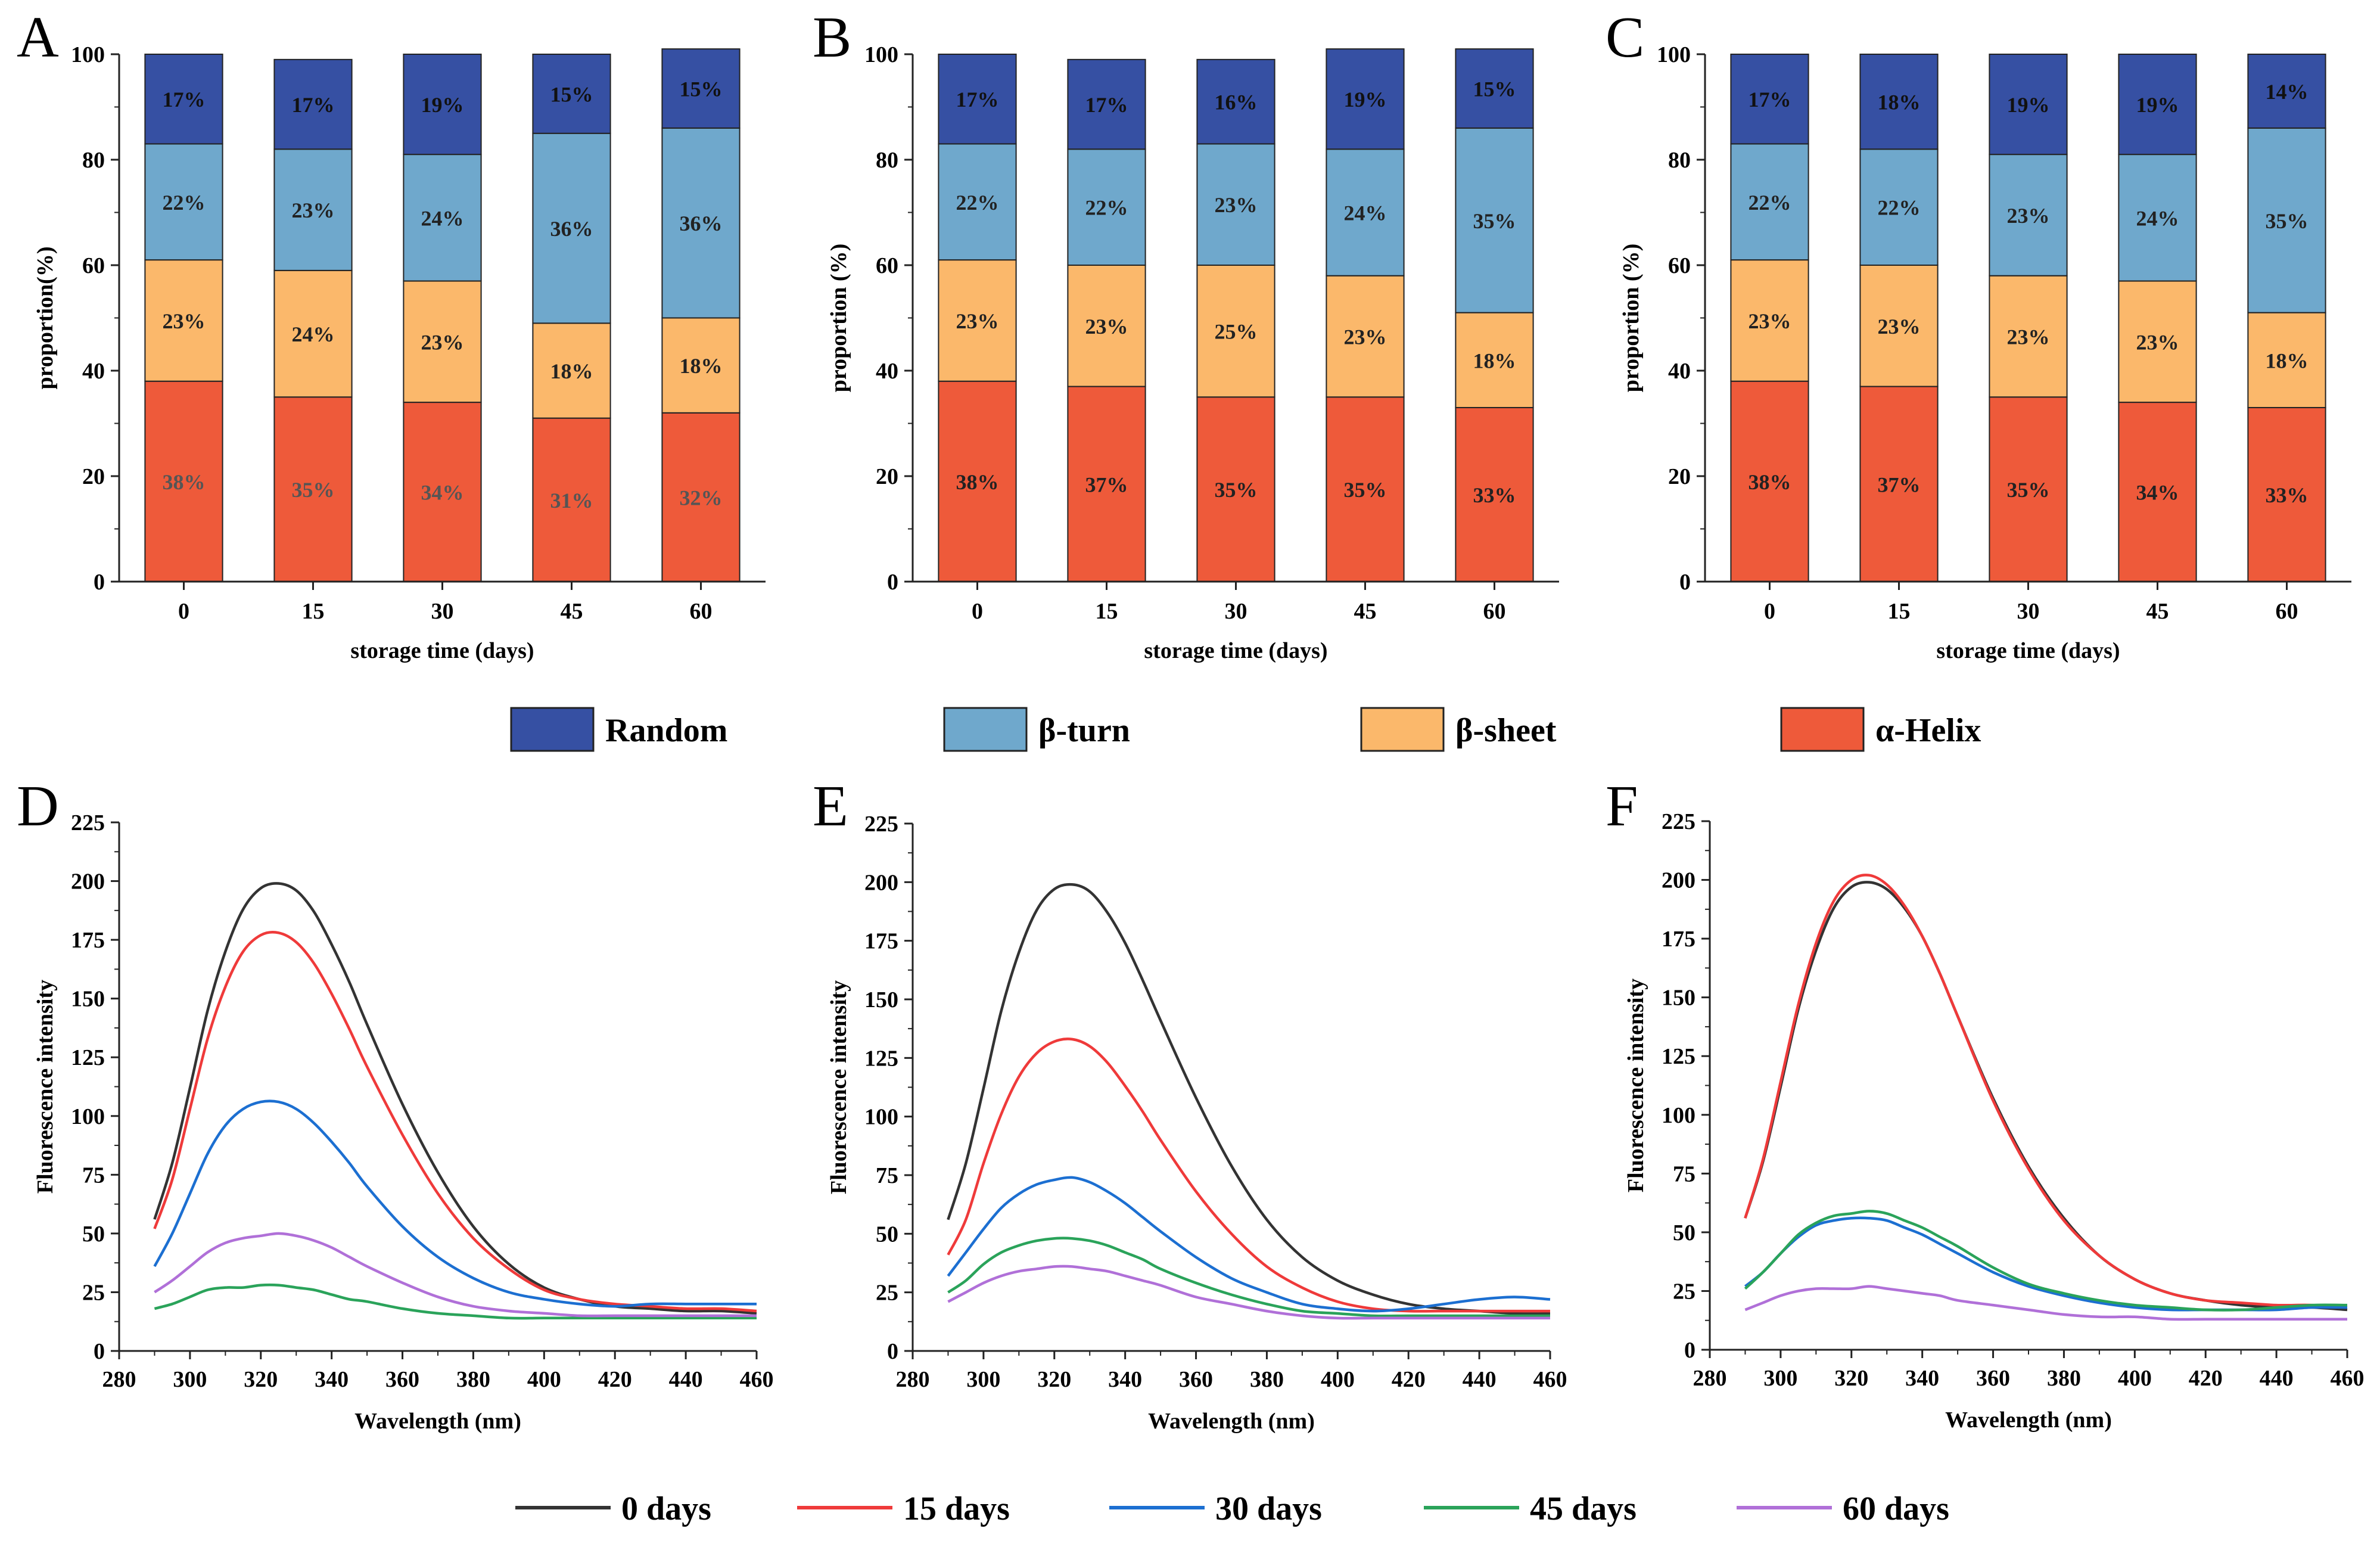 The image size is (2380, 1547). What do you see at coordinates (2157, 342) in the screenshot?
I see `data-label-C-β-sheet-45: 23%` at bounding box center [2157, 342].